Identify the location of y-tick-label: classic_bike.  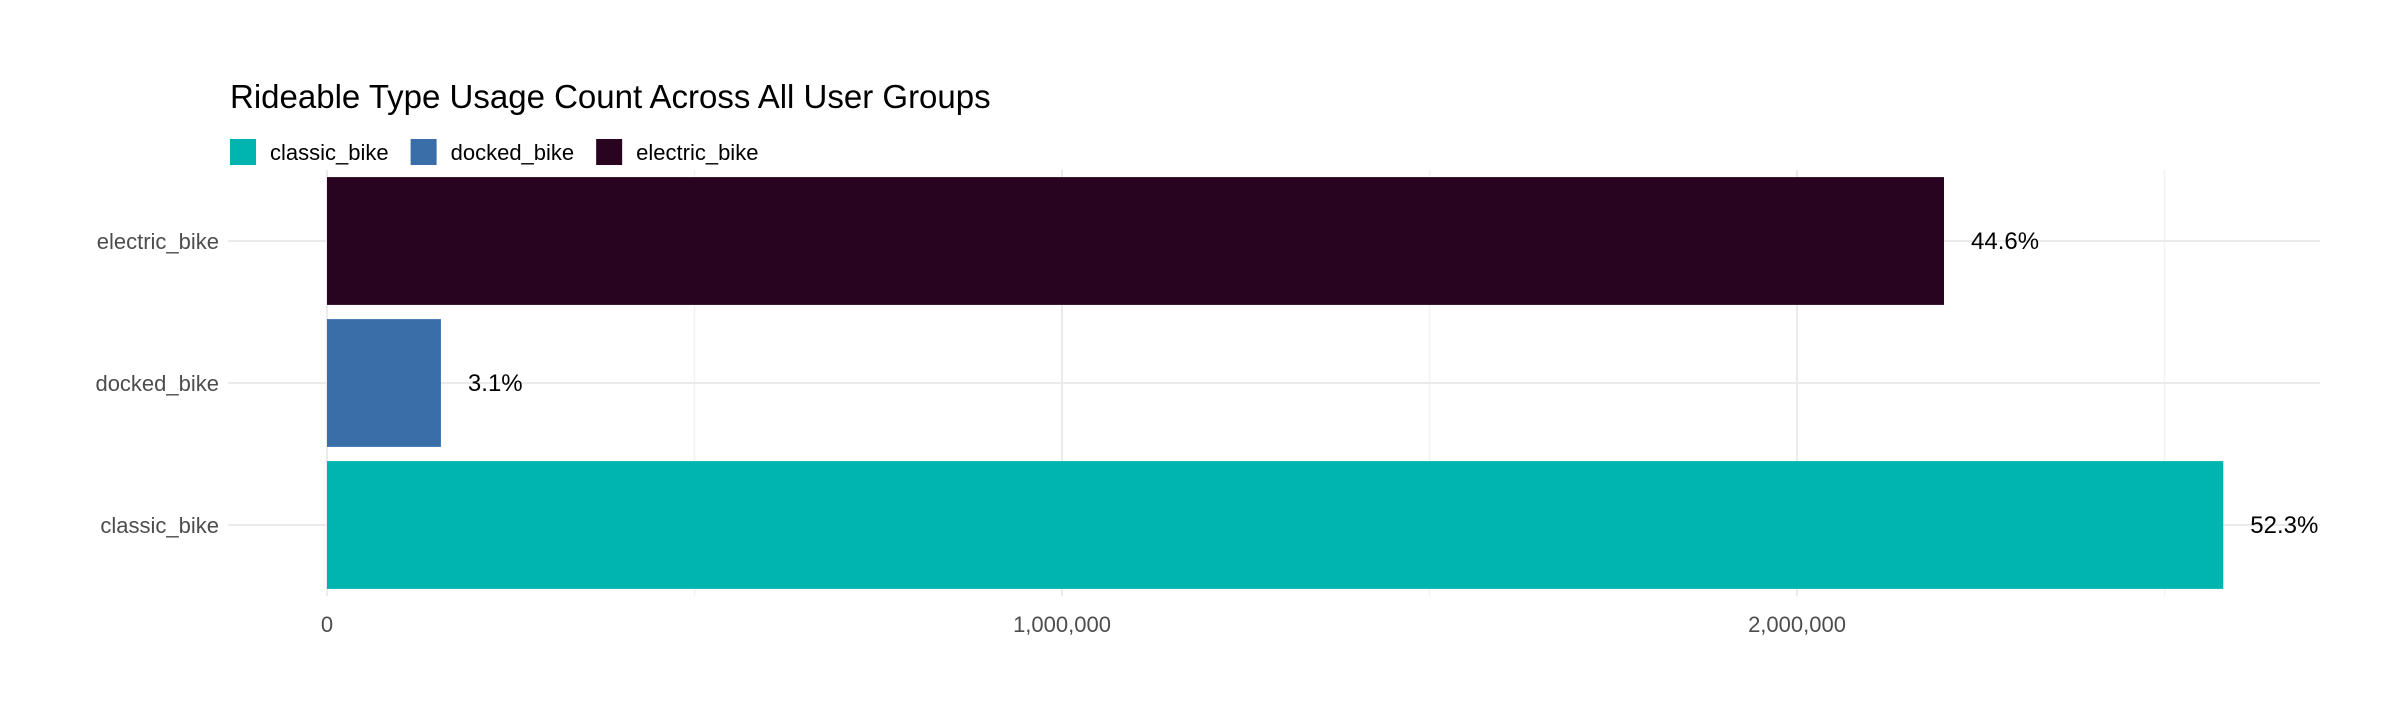
(159, 525).